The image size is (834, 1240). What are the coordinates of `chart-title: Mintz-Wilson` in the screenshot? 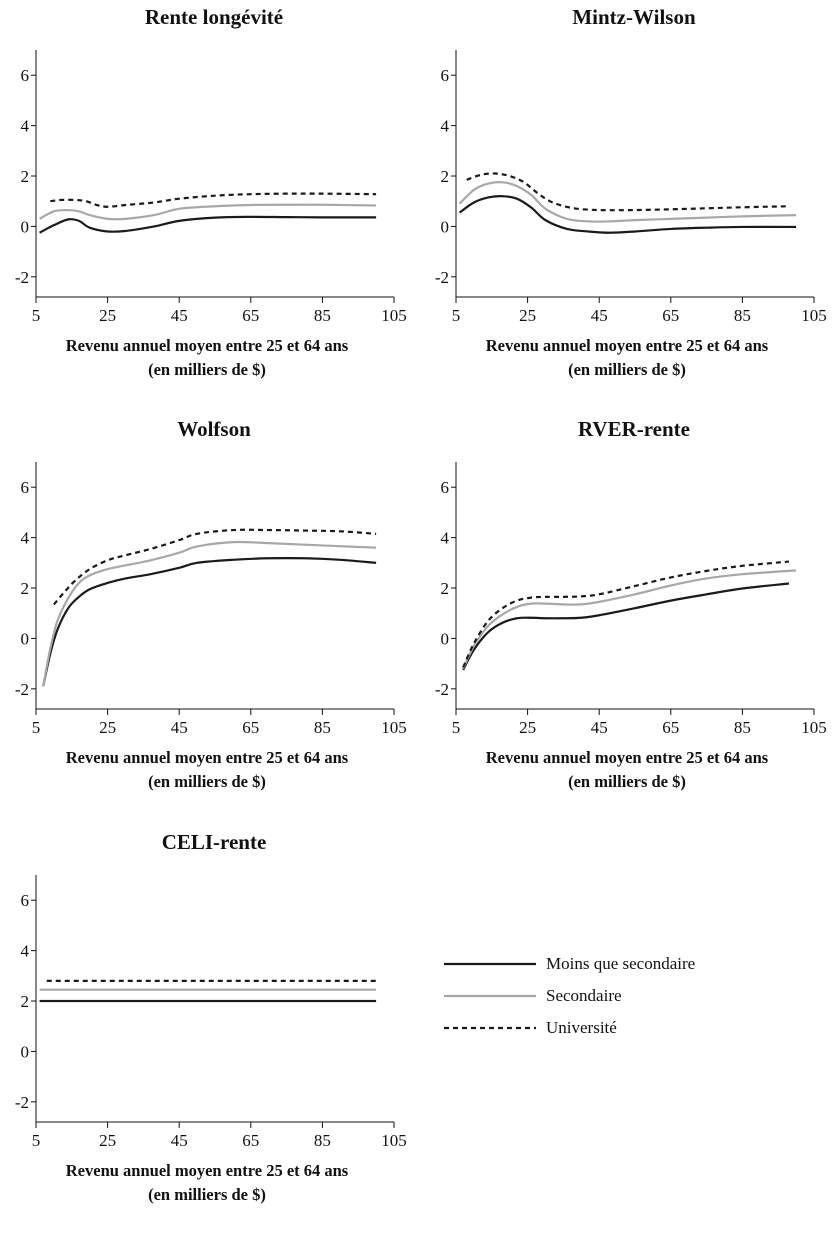 It's located at (634, 17).